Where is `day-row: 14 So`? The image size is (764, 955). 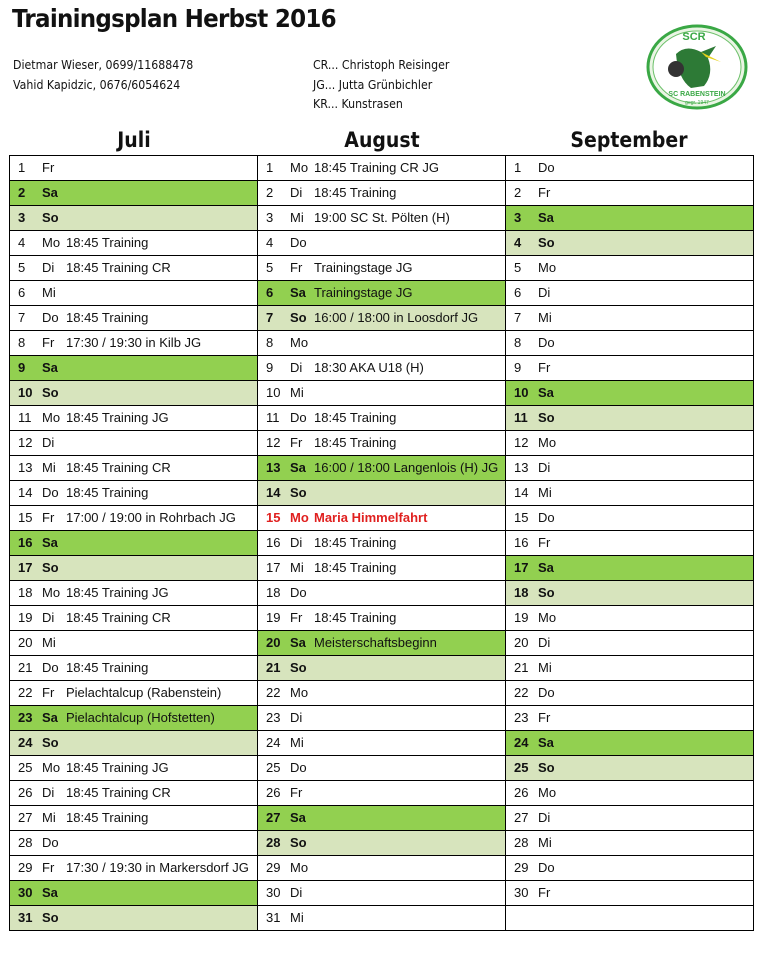
day-row: 14 So is located at coordinates (381, 493).